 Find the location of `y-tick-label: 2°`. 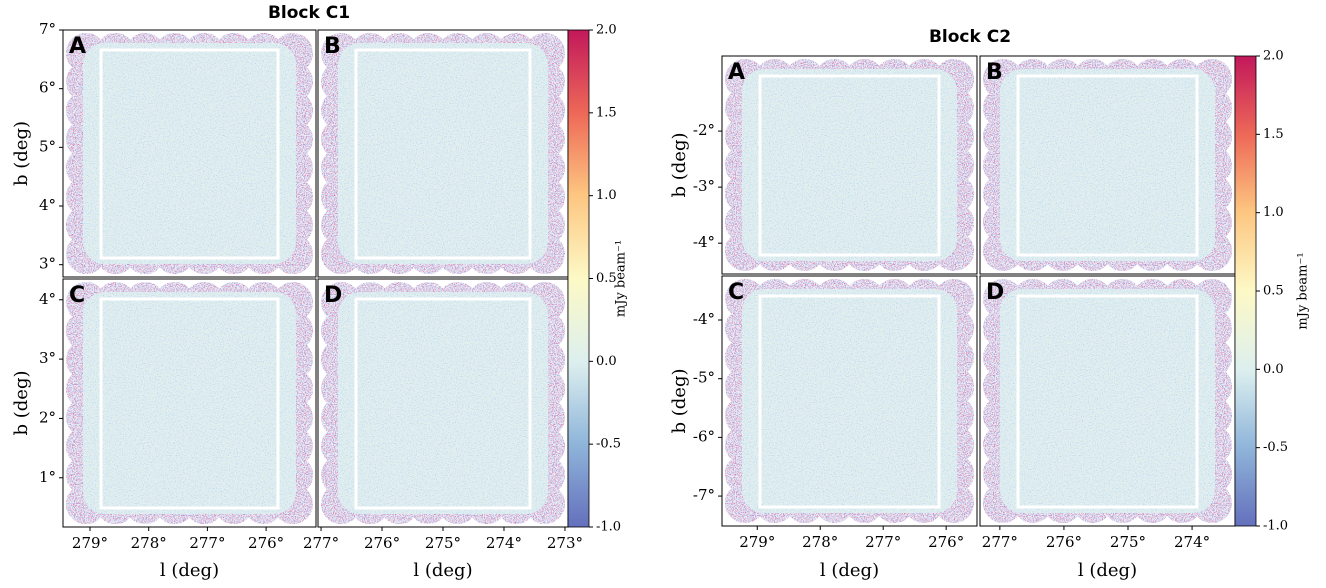

y-tick-label: 2° is located at coordinates (47, 417).